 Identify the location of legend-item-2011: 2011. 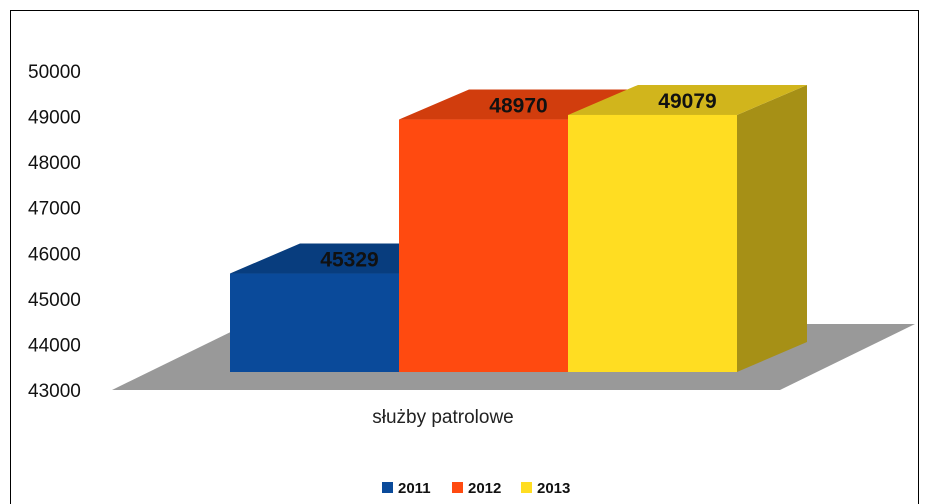
(406, 488).